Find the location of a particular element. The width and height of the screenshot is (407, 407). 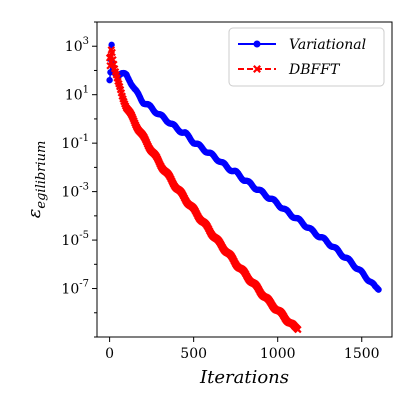

legend-box is located at coordinates (306, 57).